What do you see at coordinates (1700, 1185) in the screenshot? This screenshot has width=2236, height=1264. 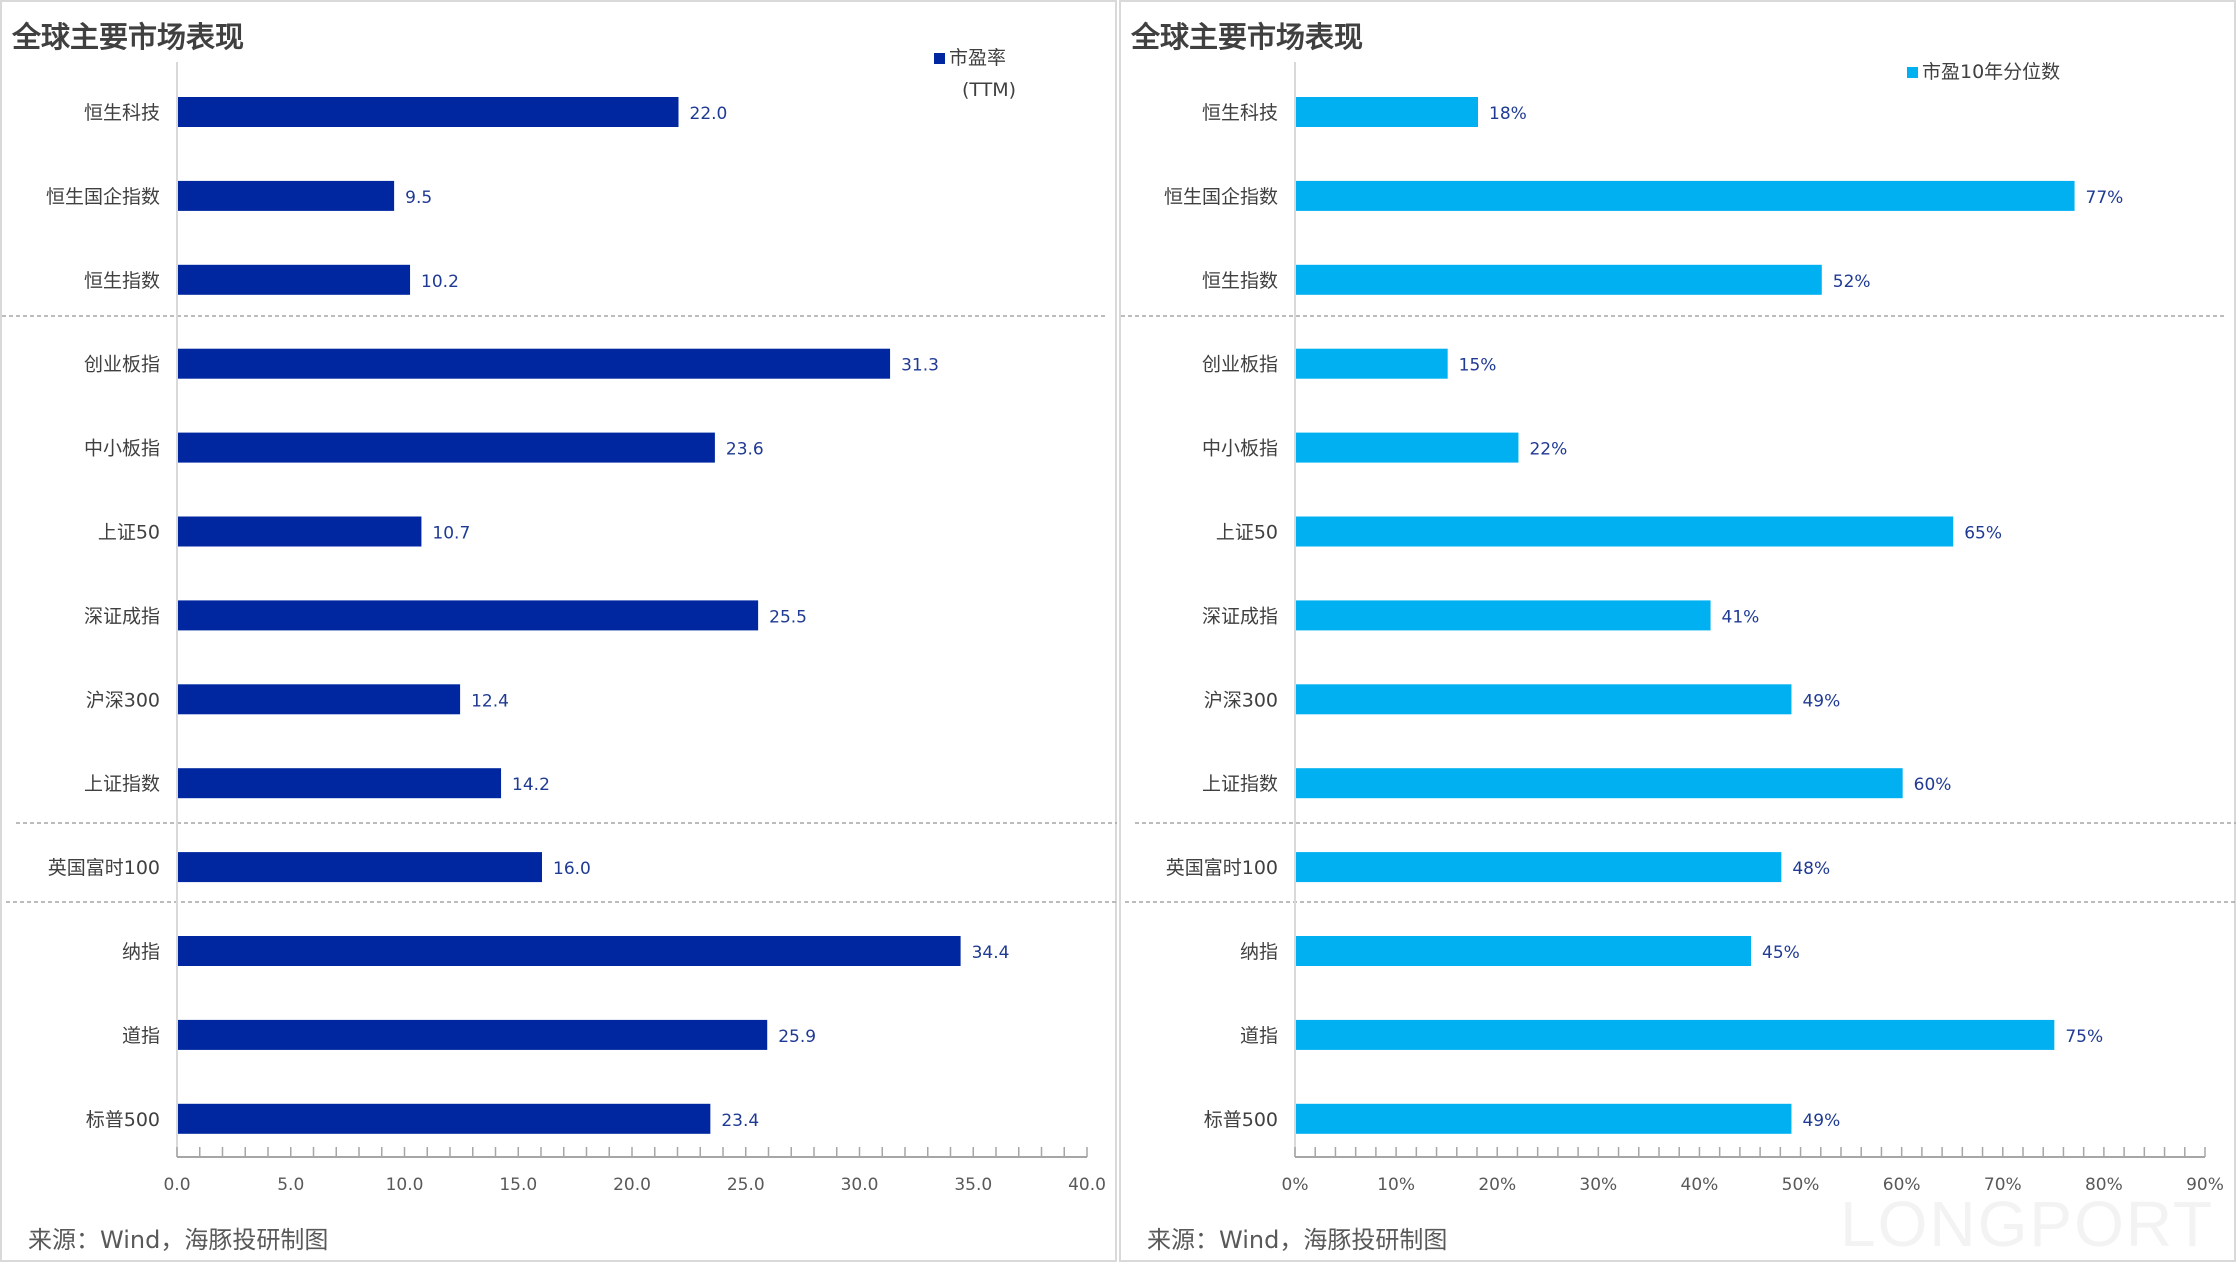 I see `x-tick-label: 40%` at bounding box center [1700, 1185].